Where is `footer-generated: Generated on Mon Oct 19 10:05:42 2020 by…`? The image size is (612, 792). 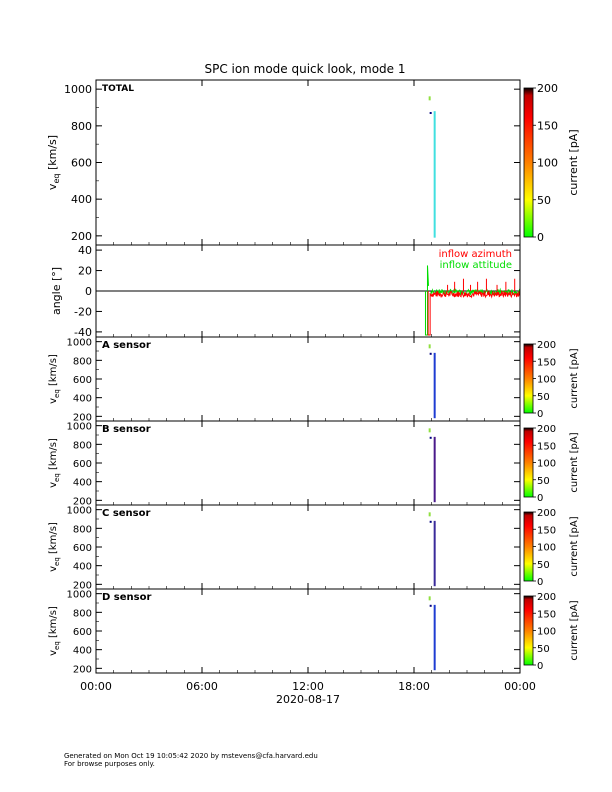
footer-generated: Generated on Mon Oct 19 10:05:42 2020 by… is located at coordinates (191, 756).